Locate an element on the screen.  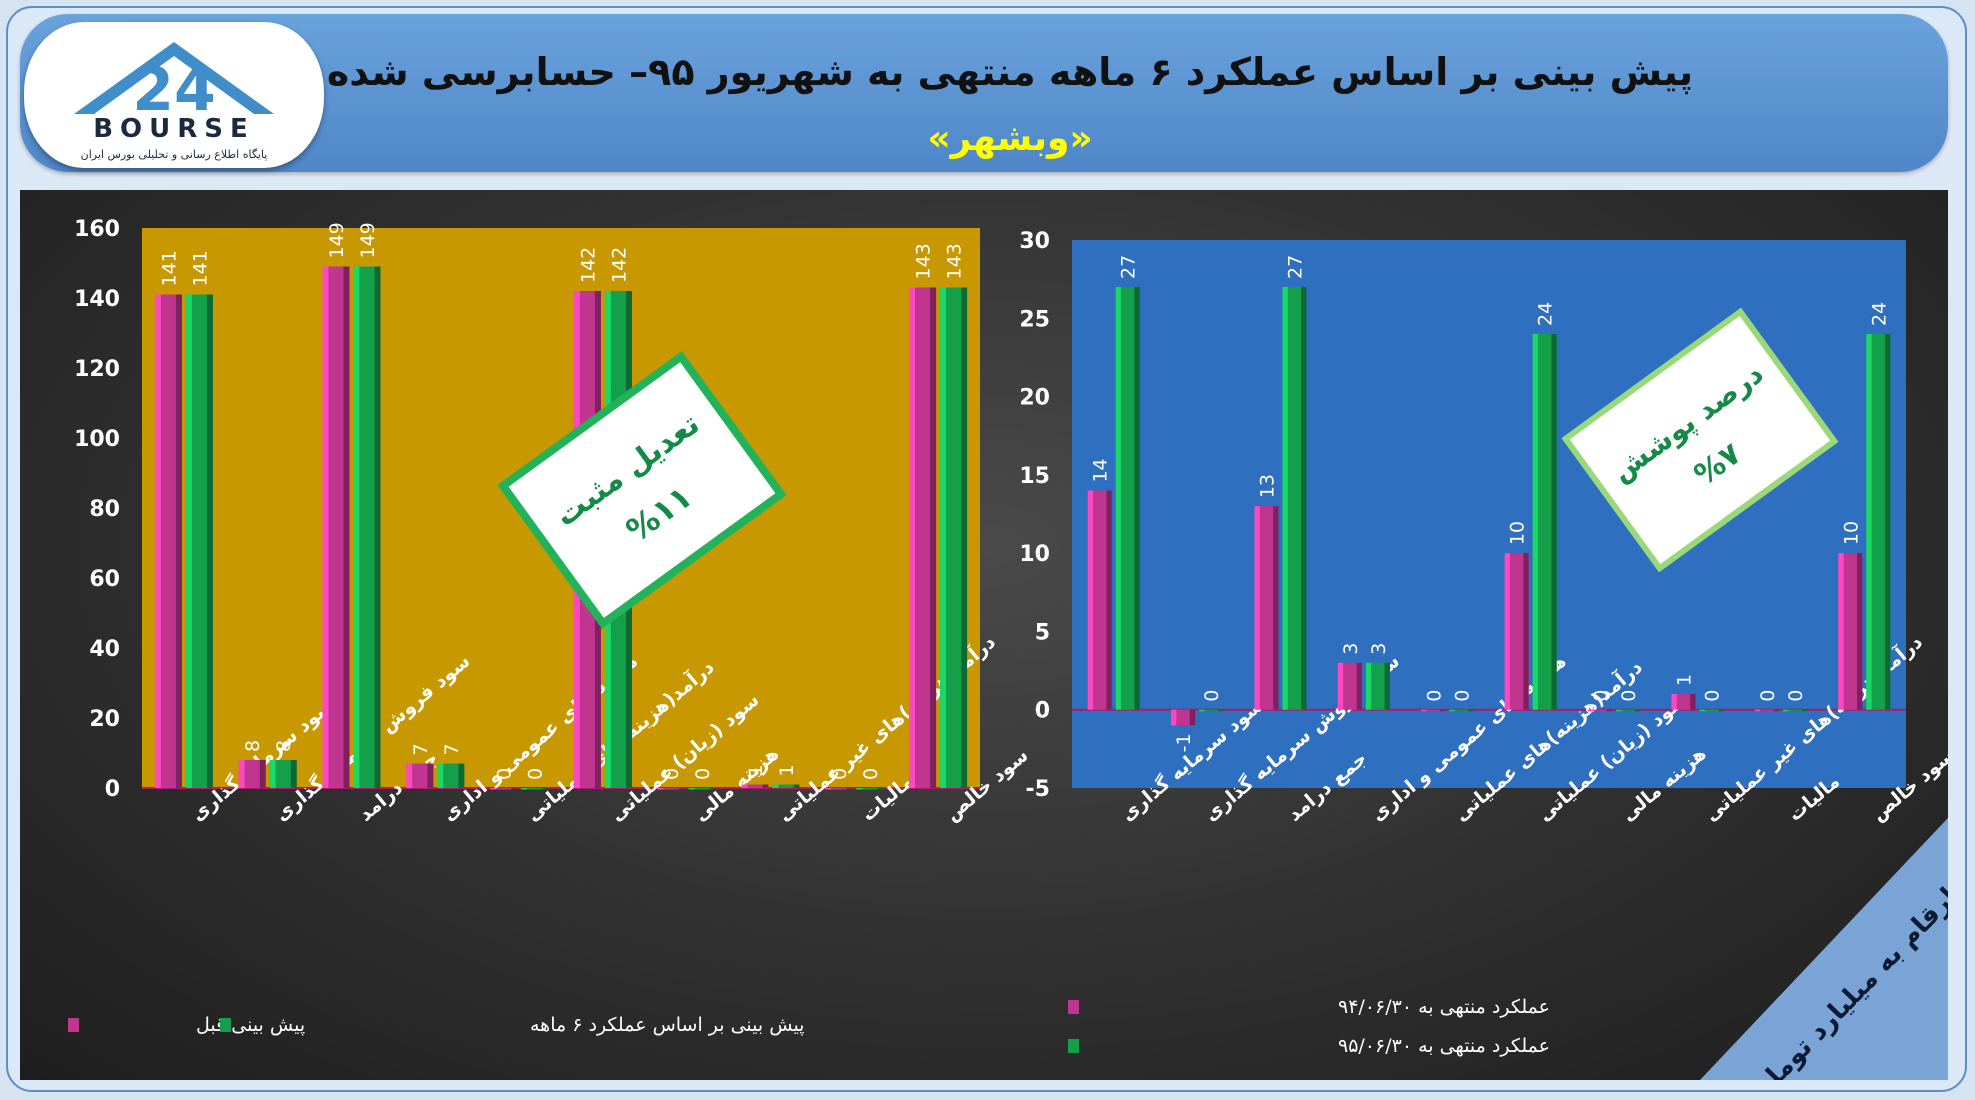
left-ytick-label: 0 is located at coordinates (112, 789).